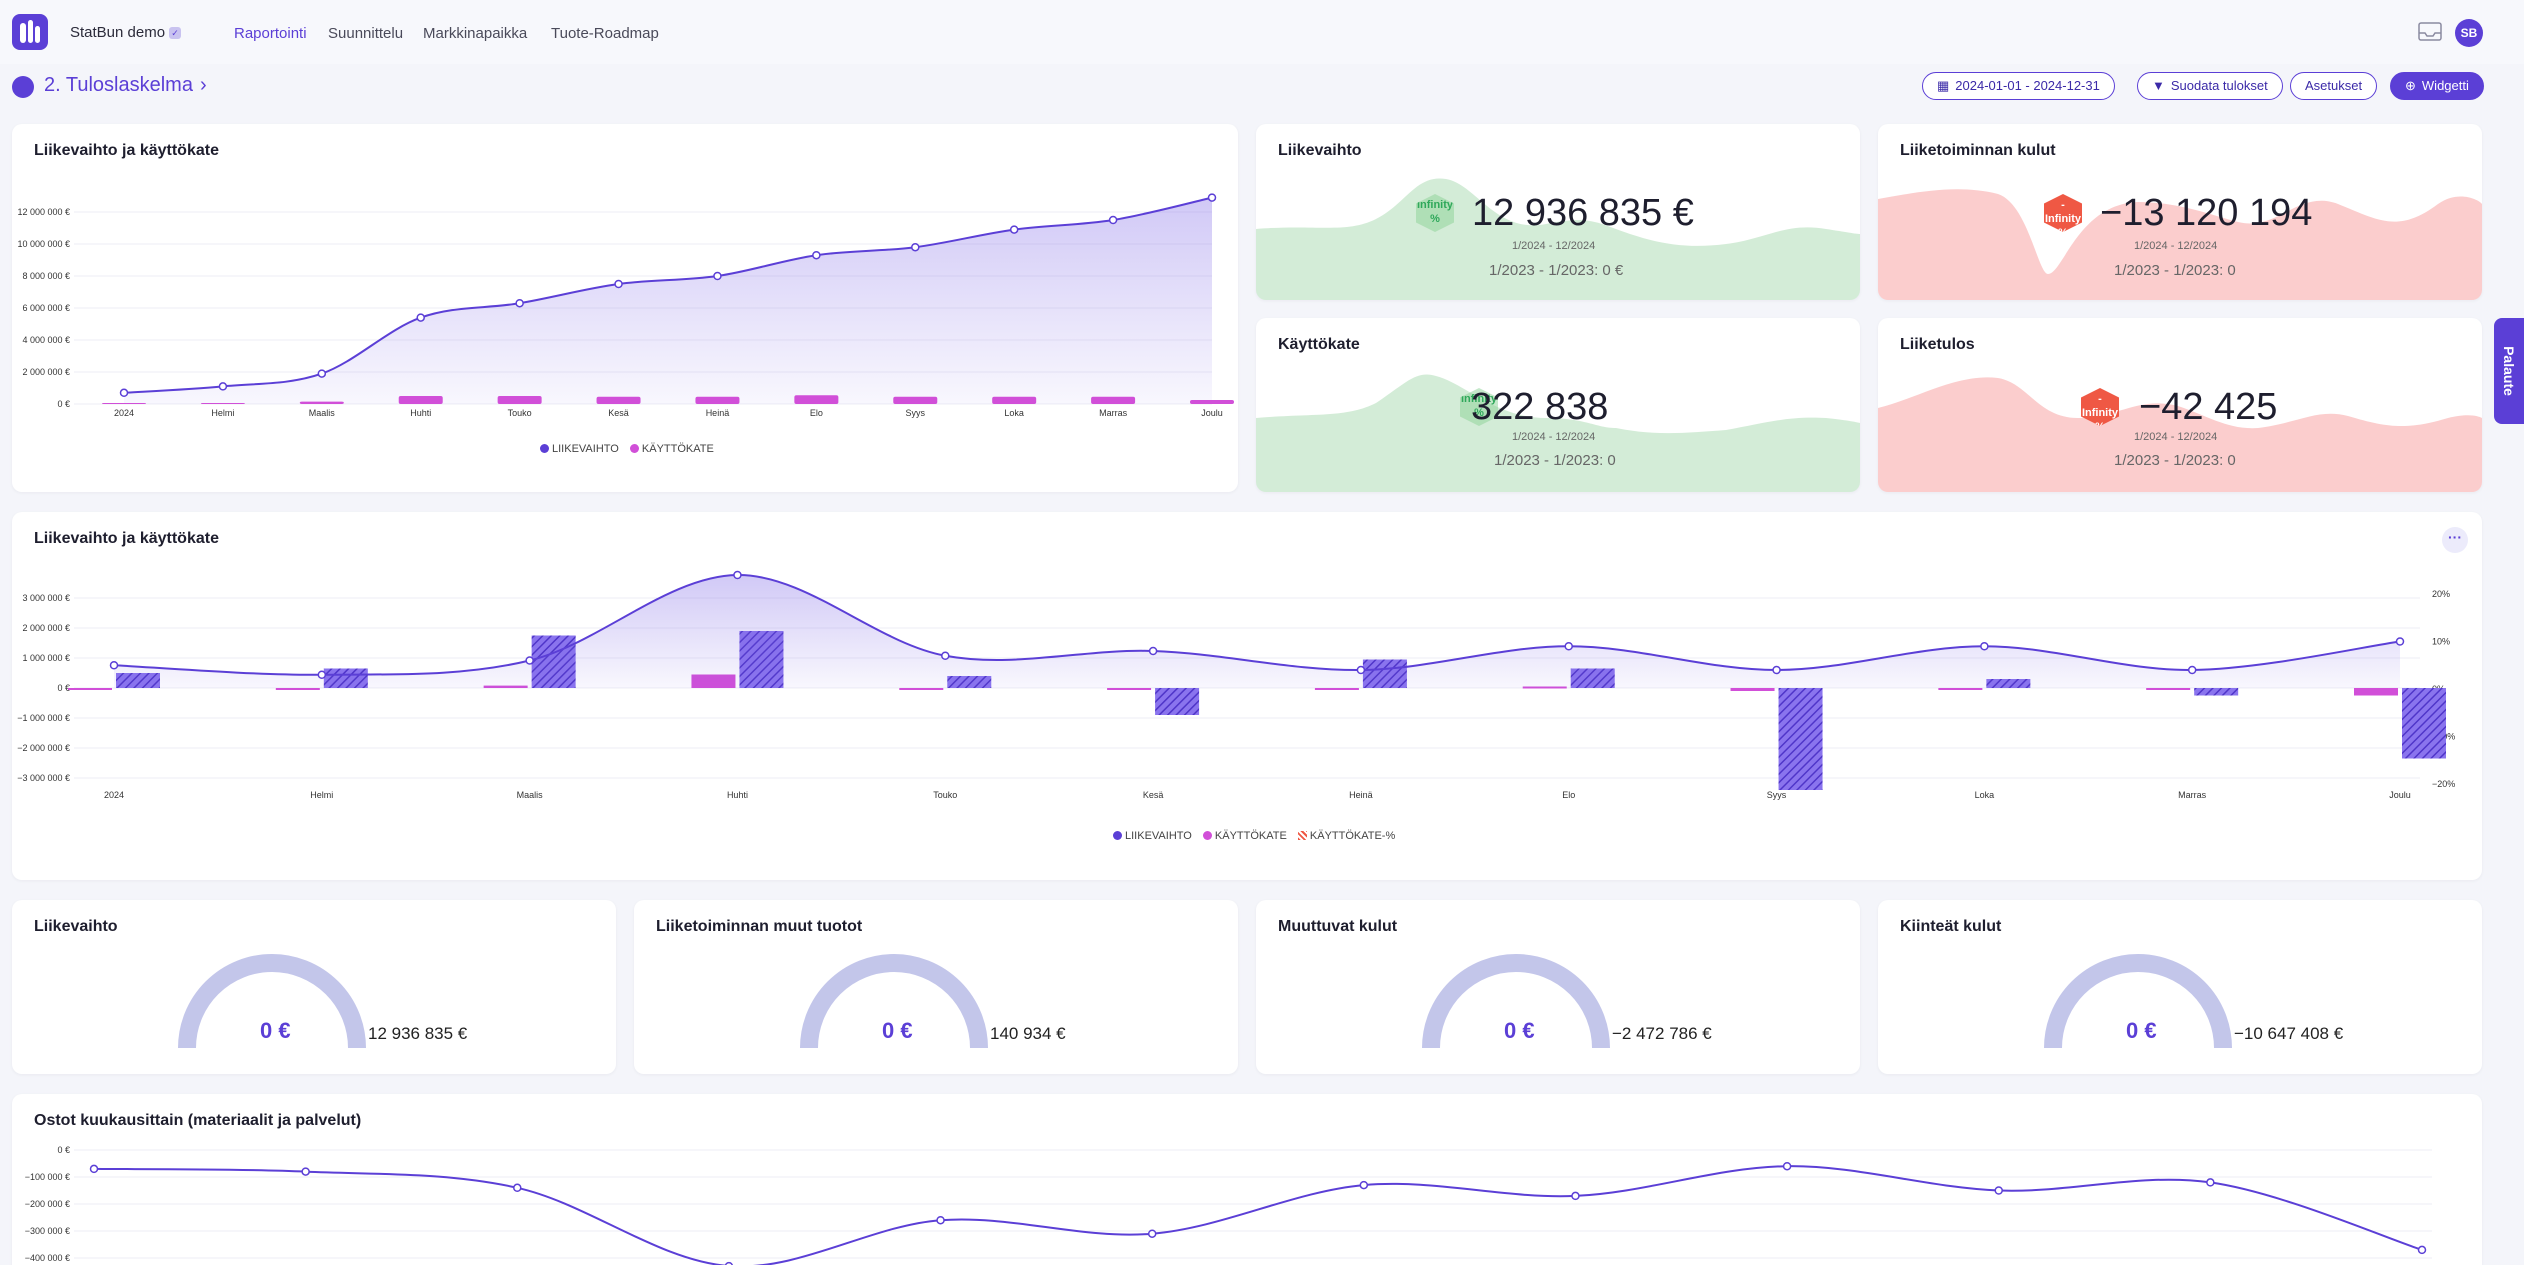 The image size is (2524, 1265). What do you see at coordinates (1583, 213) in the screenshot?
I see `kpi-value: 12 936 835 €` at bounding box center [1583, 213].